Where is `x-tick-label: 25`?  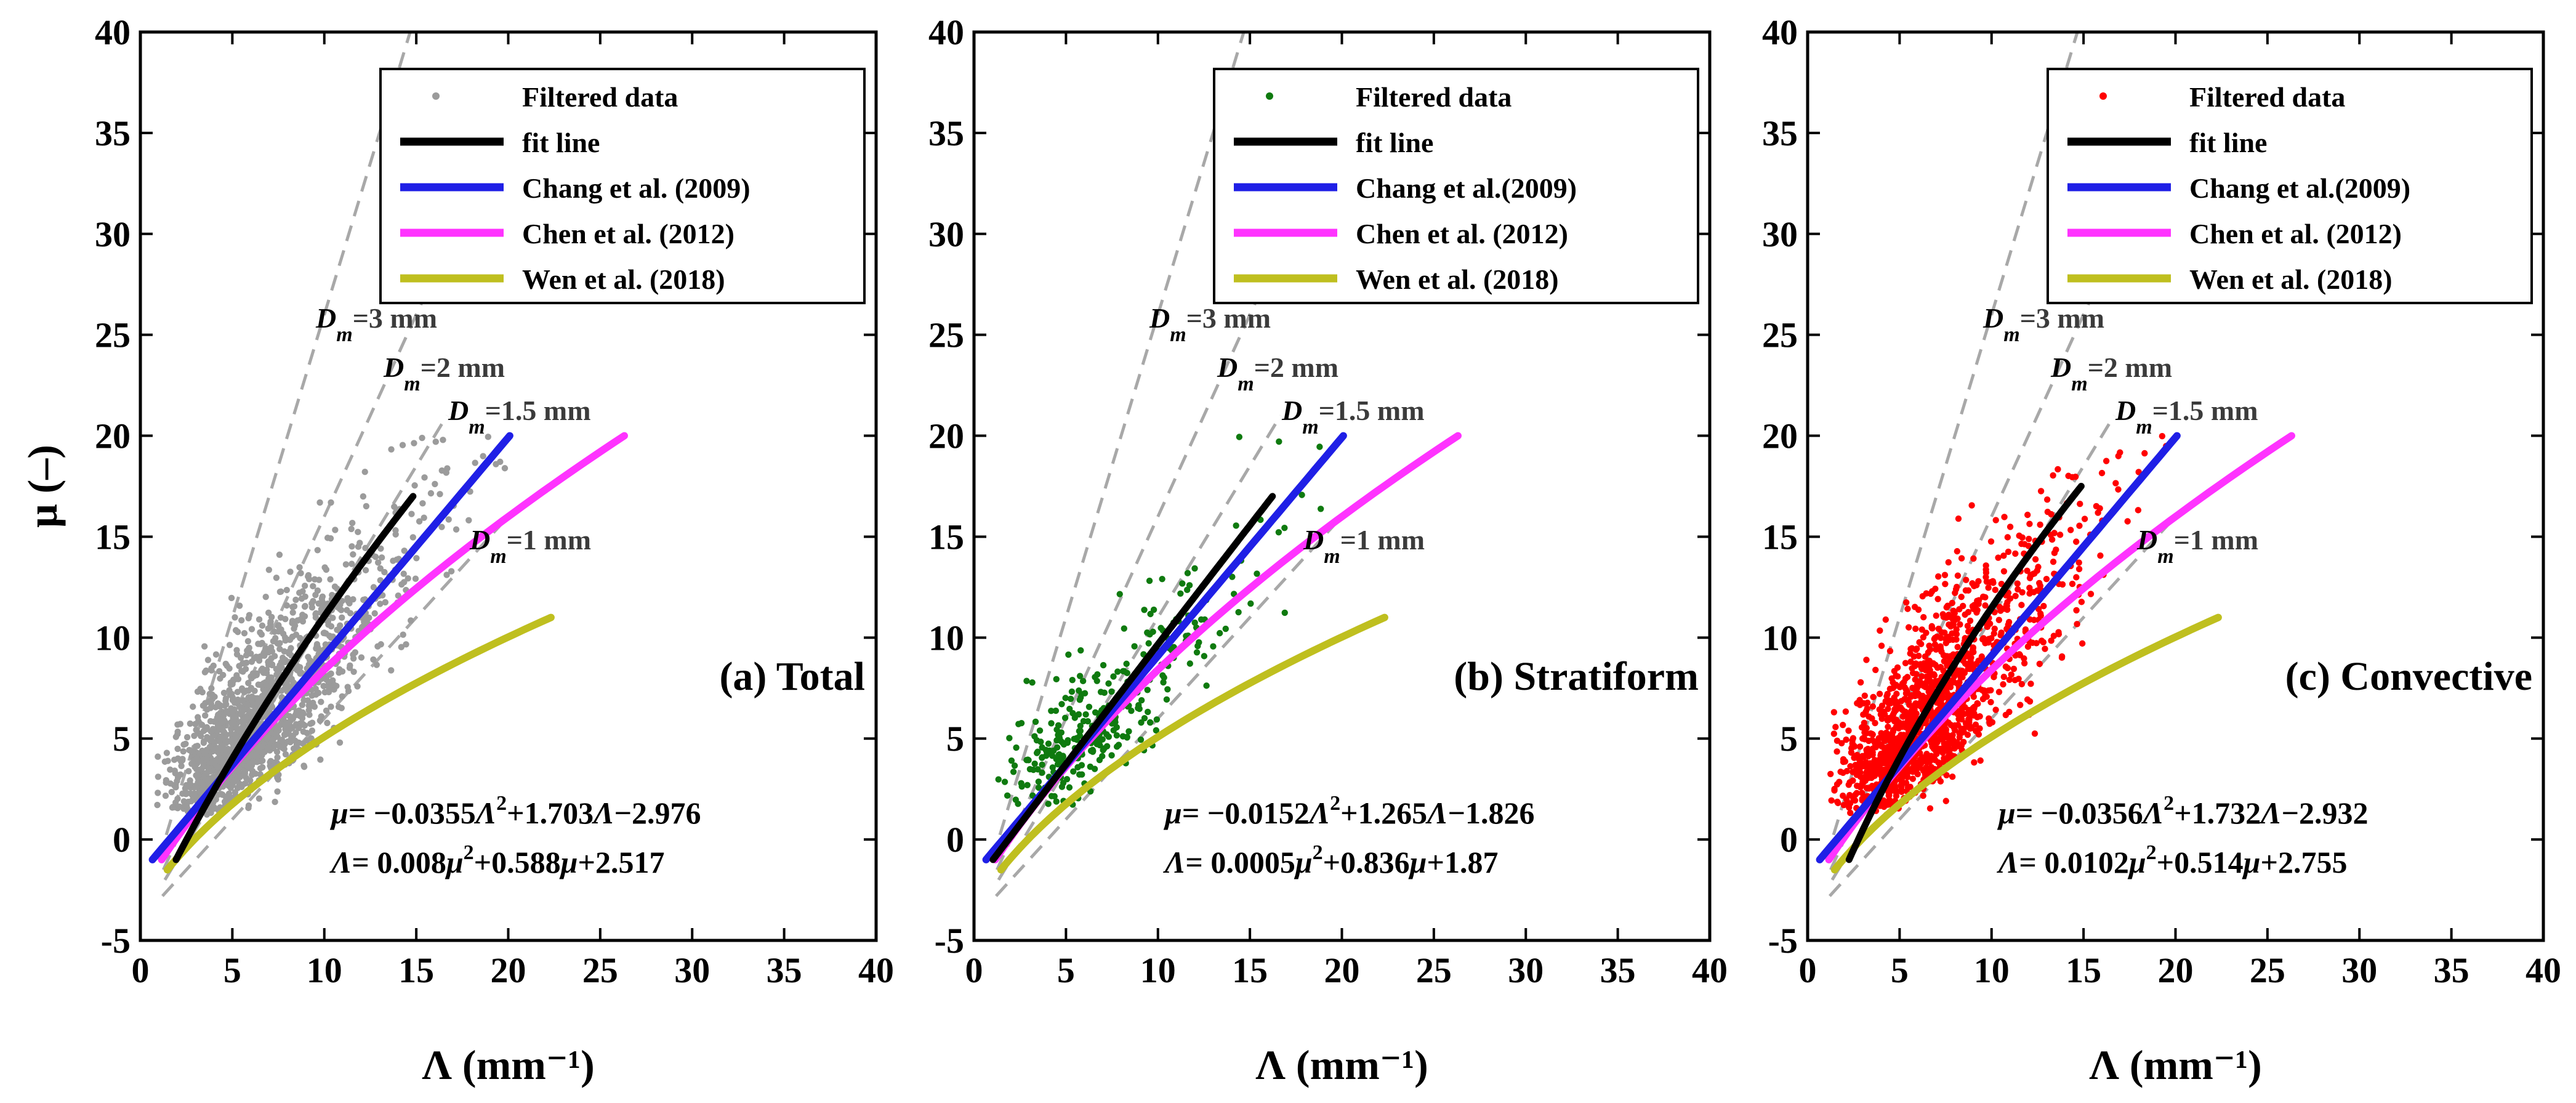
x-tick-label: 25 is located at coordinates (1434, 970).